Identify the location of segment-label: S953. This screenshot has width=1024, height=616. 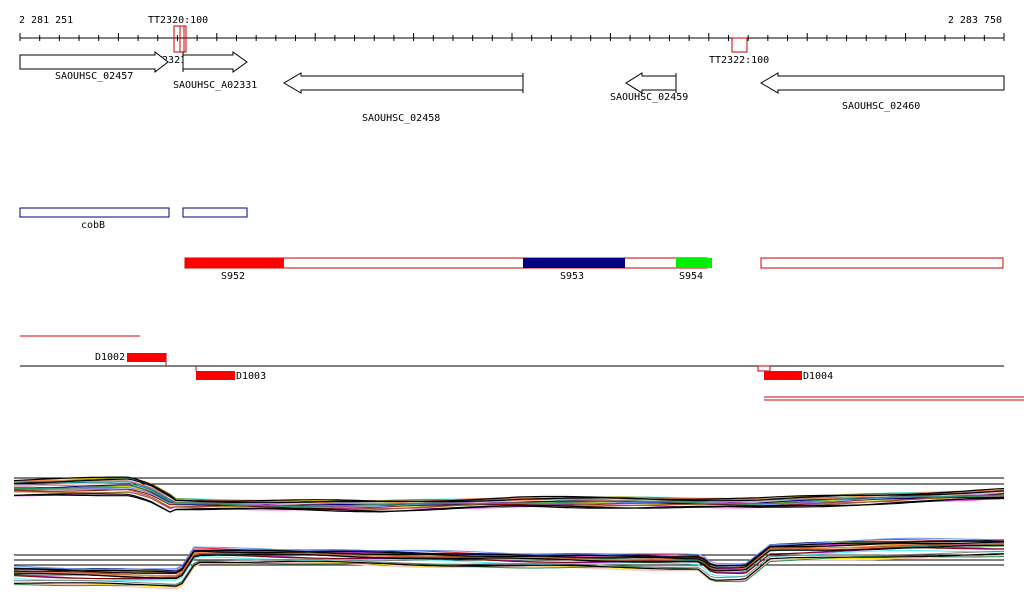
(572, 276).